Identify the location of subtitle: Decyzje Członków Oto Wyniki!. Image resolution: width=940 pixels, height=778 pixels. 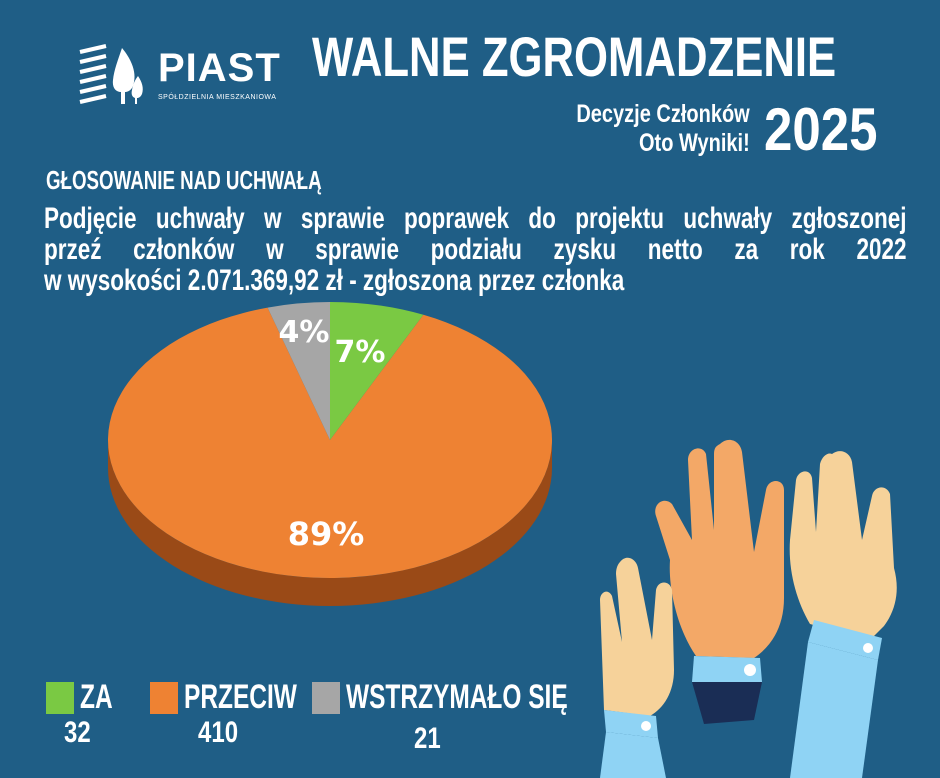
(663, 129).